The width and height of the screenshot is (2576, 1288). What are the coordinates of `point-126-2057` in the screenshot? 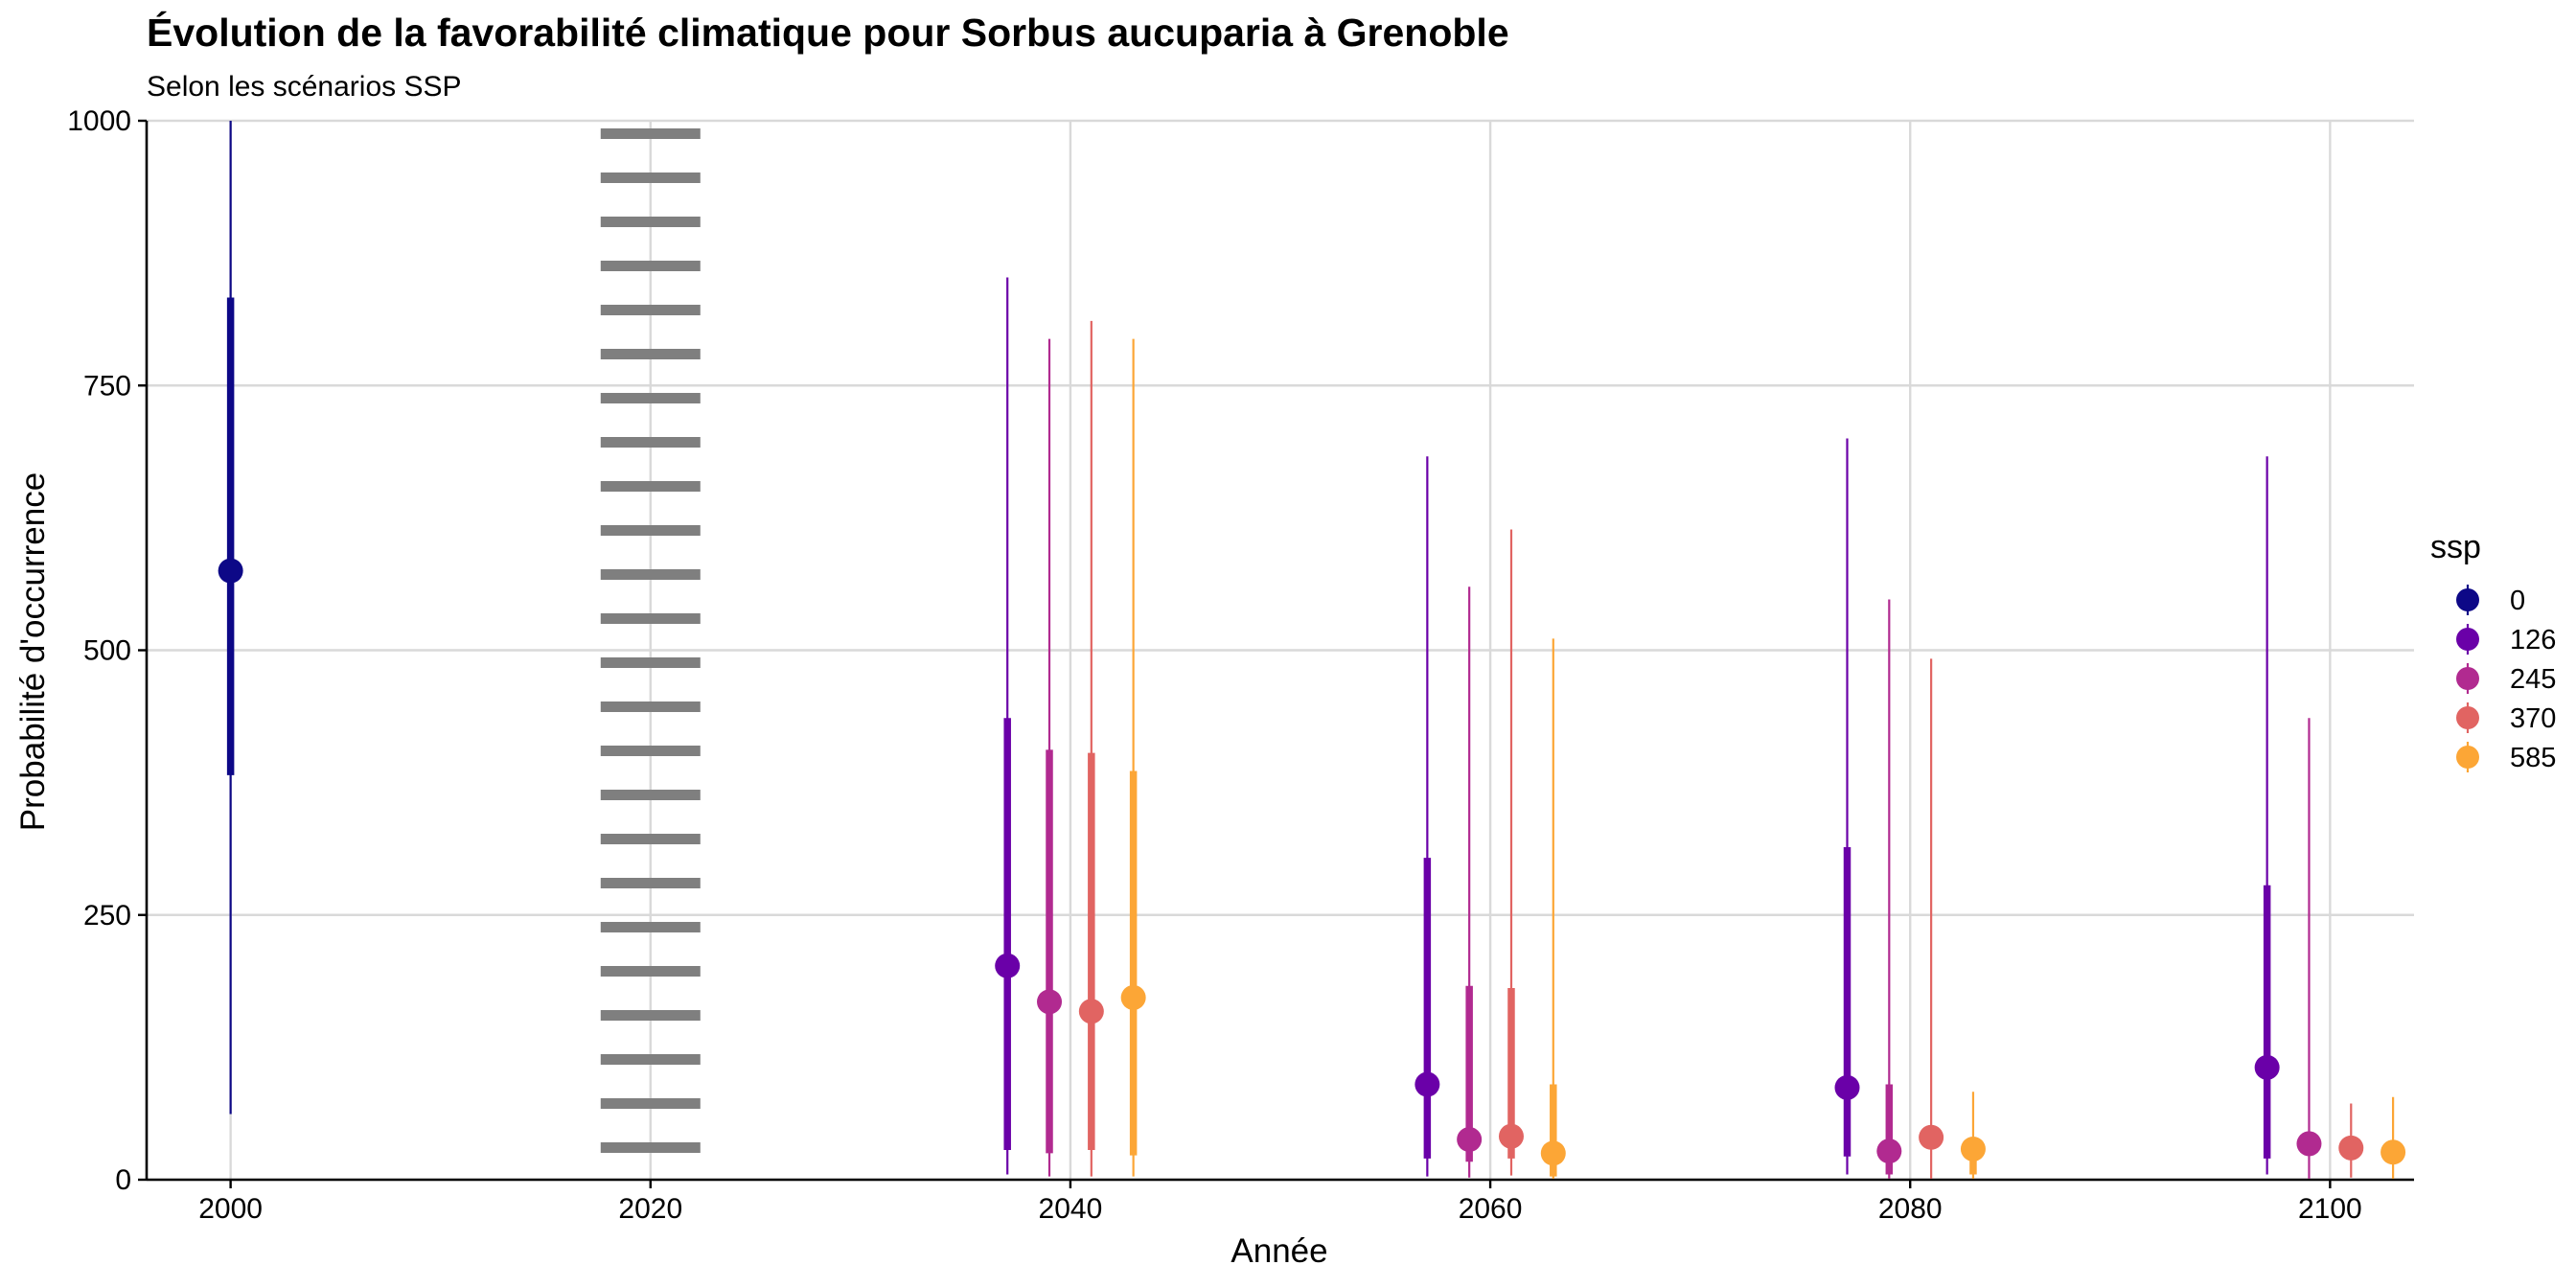 It's located at (1427, 1084).